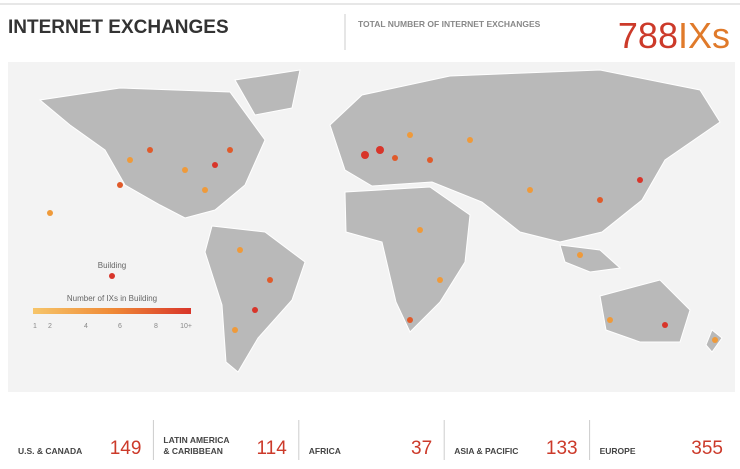 This screenshot has width=740, height=469. What do you see at coordinates (407, 259) in the screenshot?
I see `africa` at bounding box center [407, 259].